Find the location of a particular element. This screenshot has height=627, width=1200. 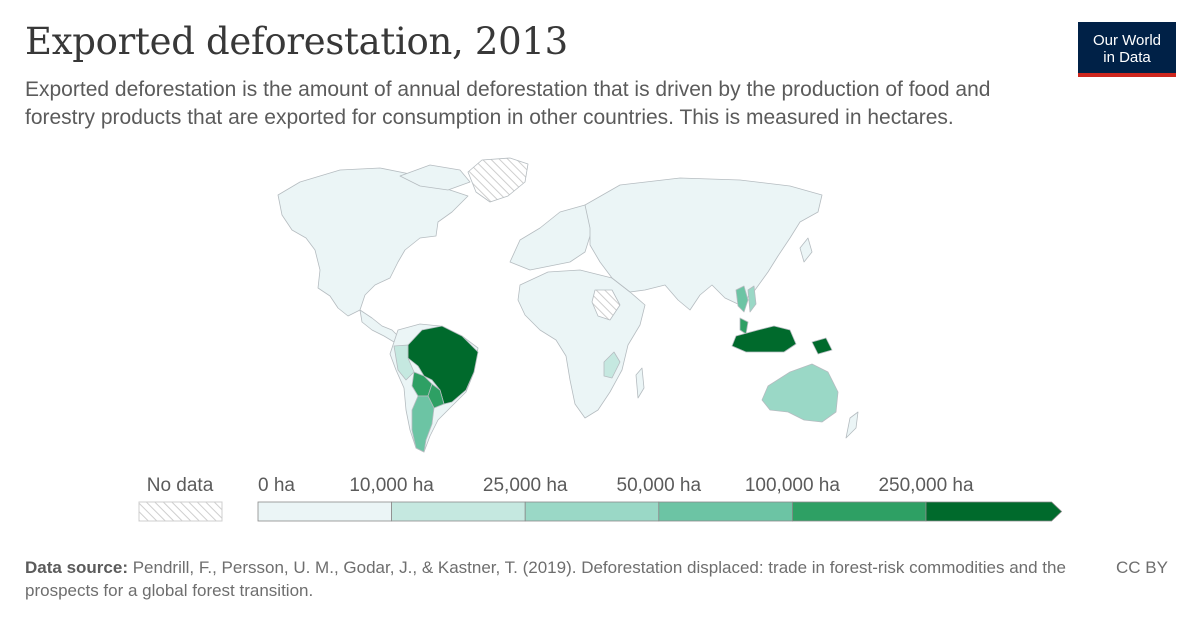

legend-tick-label-3: 50,000 ha is located at coordinates (659, 485).